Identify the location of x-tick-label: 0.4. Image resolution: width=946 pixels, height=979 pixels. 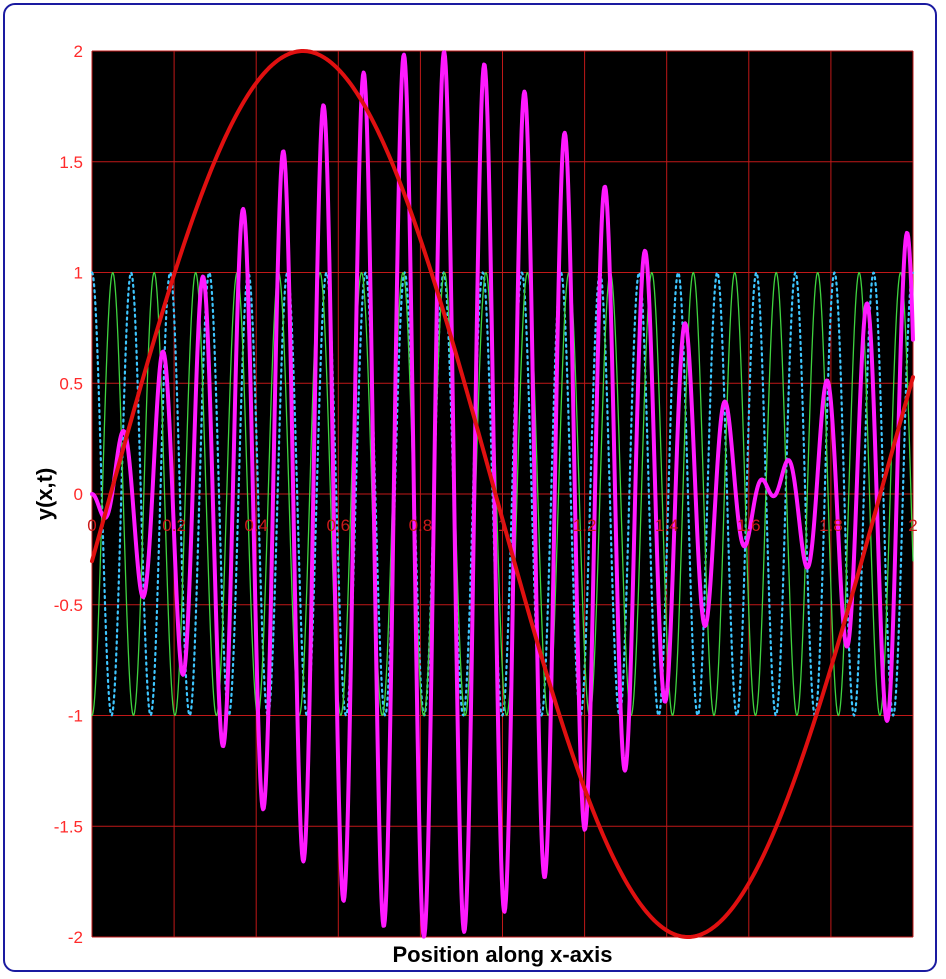
(256, 525).